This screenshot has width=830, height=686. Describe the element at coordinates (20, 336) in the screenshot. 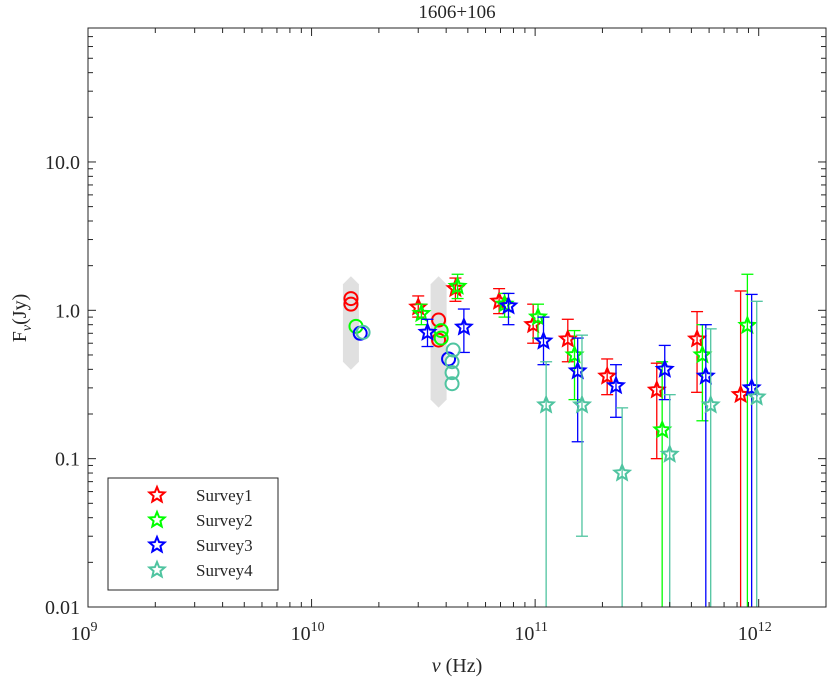

I see `y-axis-main: F` at that location.